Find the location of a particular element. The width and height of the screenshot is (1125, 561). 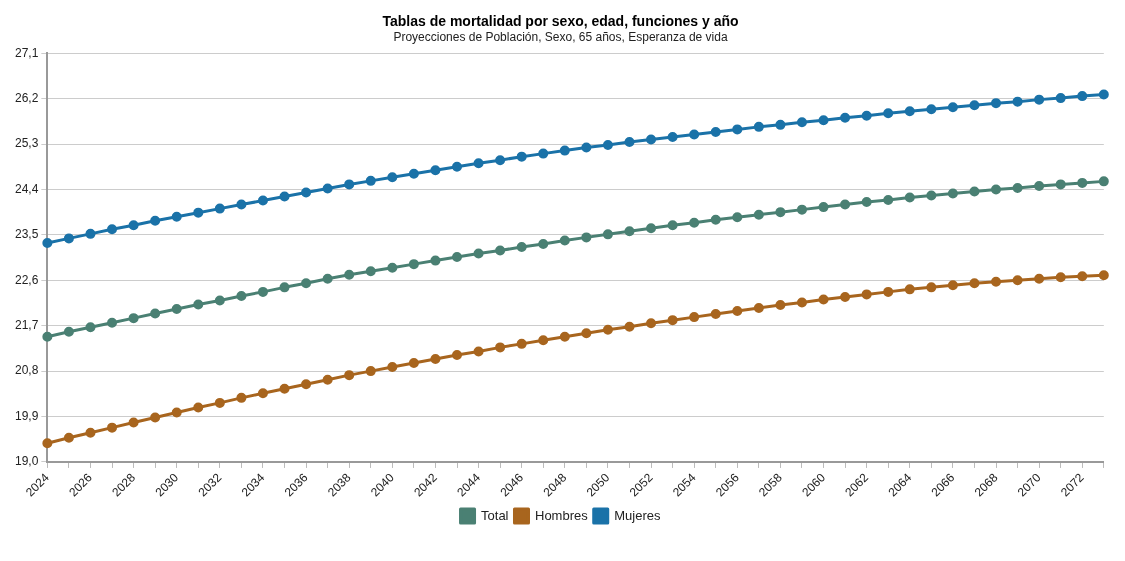

chart-subtitle: Proyecciones de Población, Sexo, 65 años, Esperanza de vida is located at coordinates (560, 37).